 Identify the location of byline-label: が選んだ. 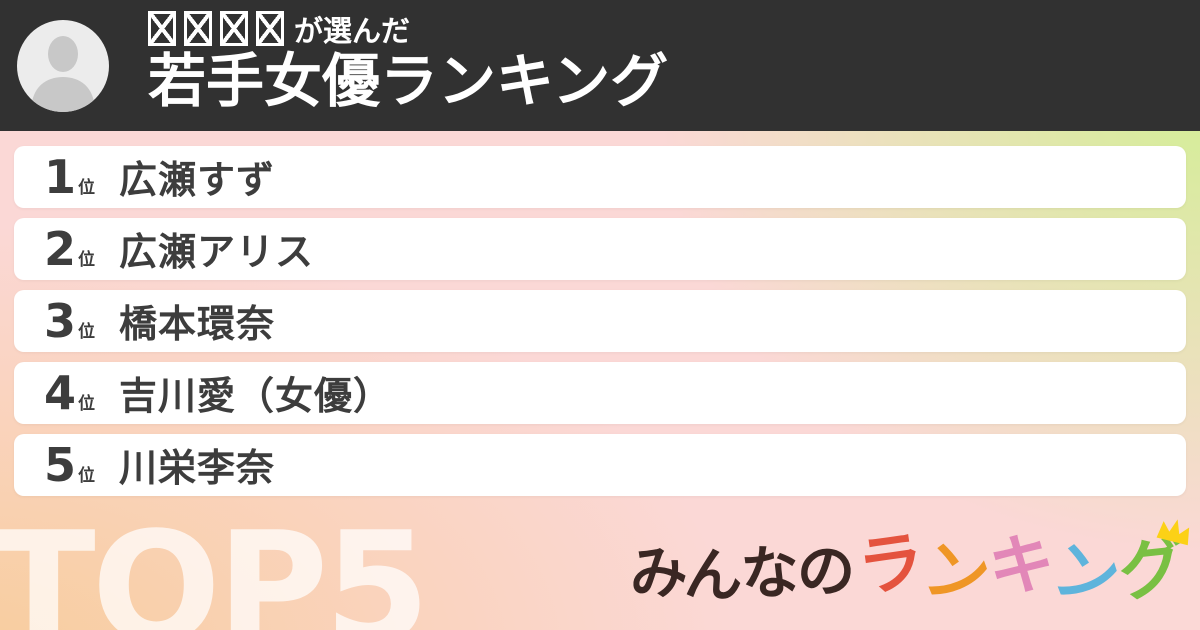
(352, 30).